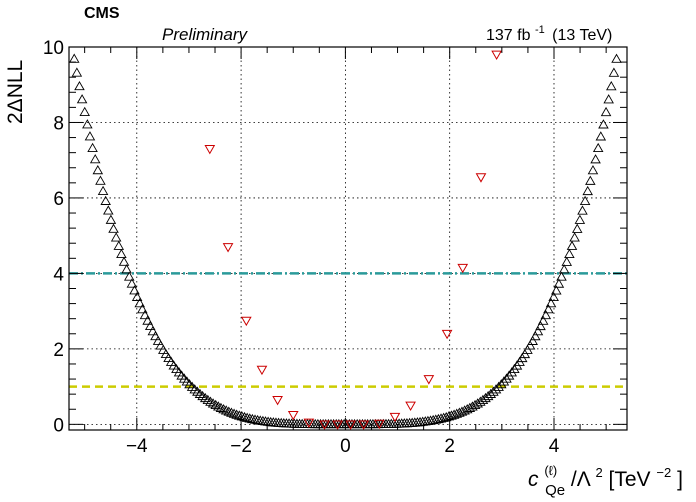  I want to click on x-tick-label: −4, so click(137, 446).